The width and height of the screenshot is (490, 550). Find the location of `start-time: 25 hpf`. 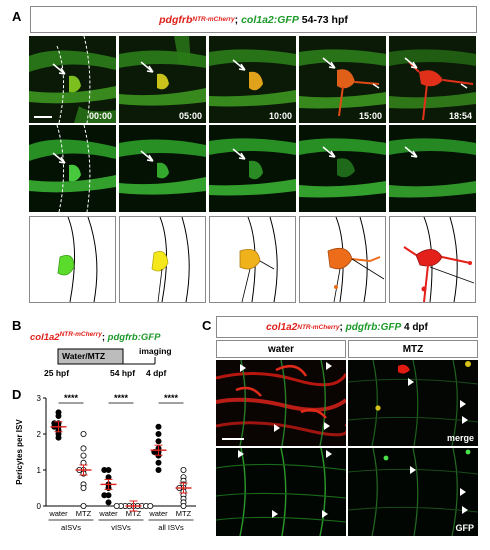

start-time: 25 hpf is located at coordinates (57, 373).